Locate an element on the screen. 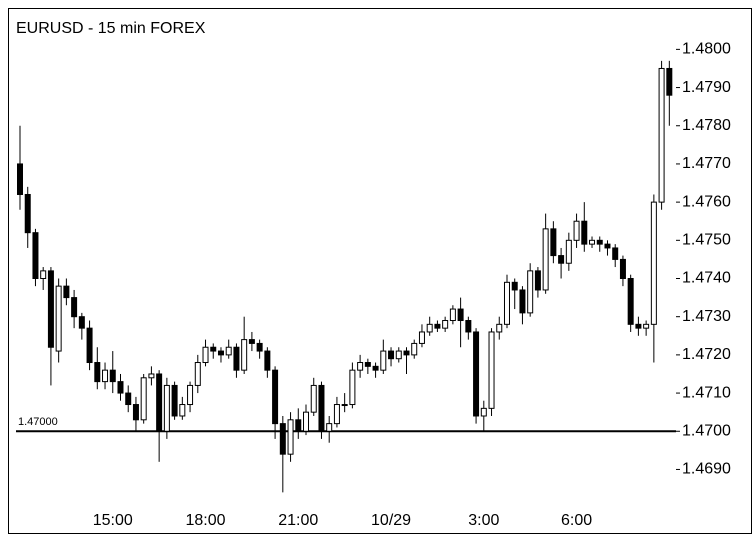  x-tick-label: 15:00 is located at coordinates (113, 520).